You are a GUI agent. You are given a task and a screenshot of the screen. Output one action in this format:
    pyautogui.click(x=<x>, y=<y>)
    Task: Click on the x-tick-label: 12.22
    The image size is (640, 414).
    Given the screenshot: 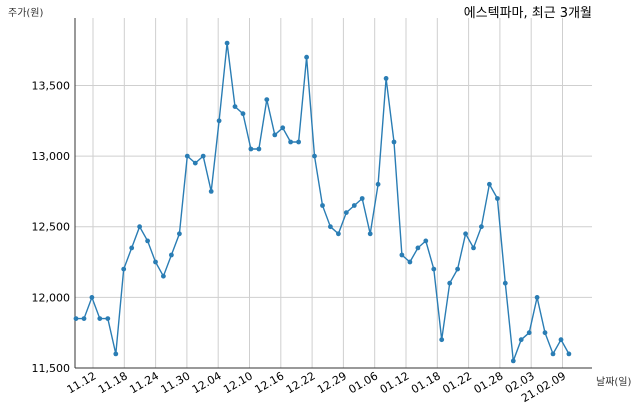 What is the action you would take?
    pyautogui.click(x=301, y=382)
    